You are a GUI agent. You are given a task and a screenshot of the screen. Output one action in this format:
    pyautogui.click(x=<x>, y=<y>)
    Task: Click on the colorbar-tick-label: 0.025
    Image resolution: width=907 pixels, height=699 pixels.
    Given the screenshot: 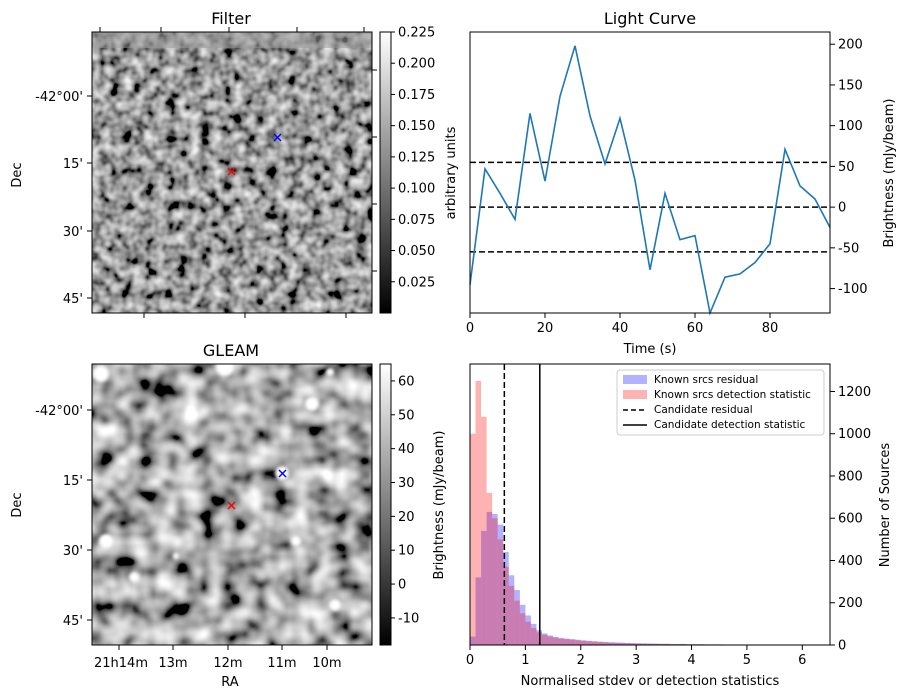 What is the action you would take?
    pyautogui.click(x=416, y=282)
    